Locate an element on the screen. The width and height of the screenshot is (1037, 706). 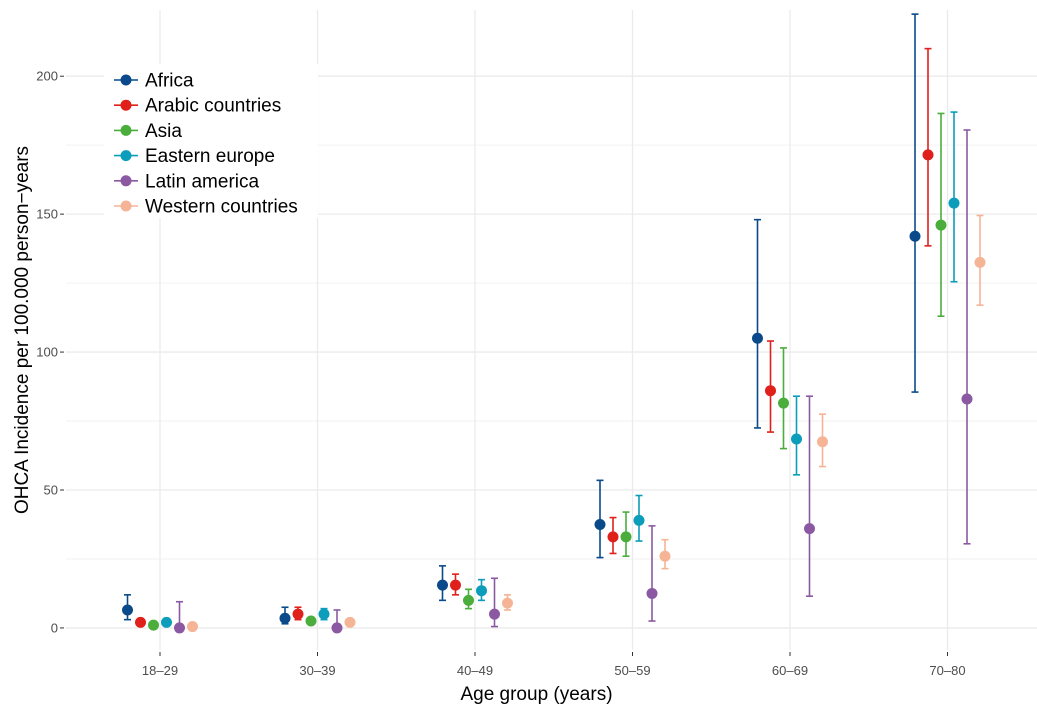
legend-key-point-latin-america is located at coordinates (126, 181).